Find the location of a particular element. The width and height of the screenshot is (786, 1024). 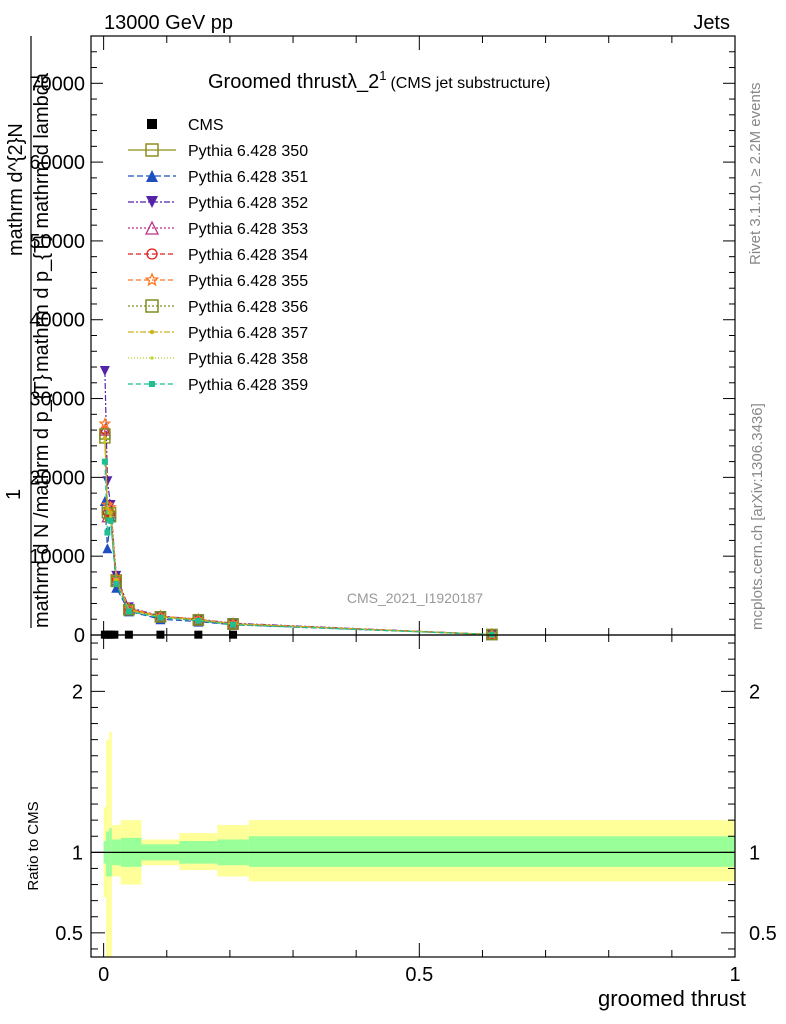

y-tick-label: 10000 is located at coordinates (57, 557).